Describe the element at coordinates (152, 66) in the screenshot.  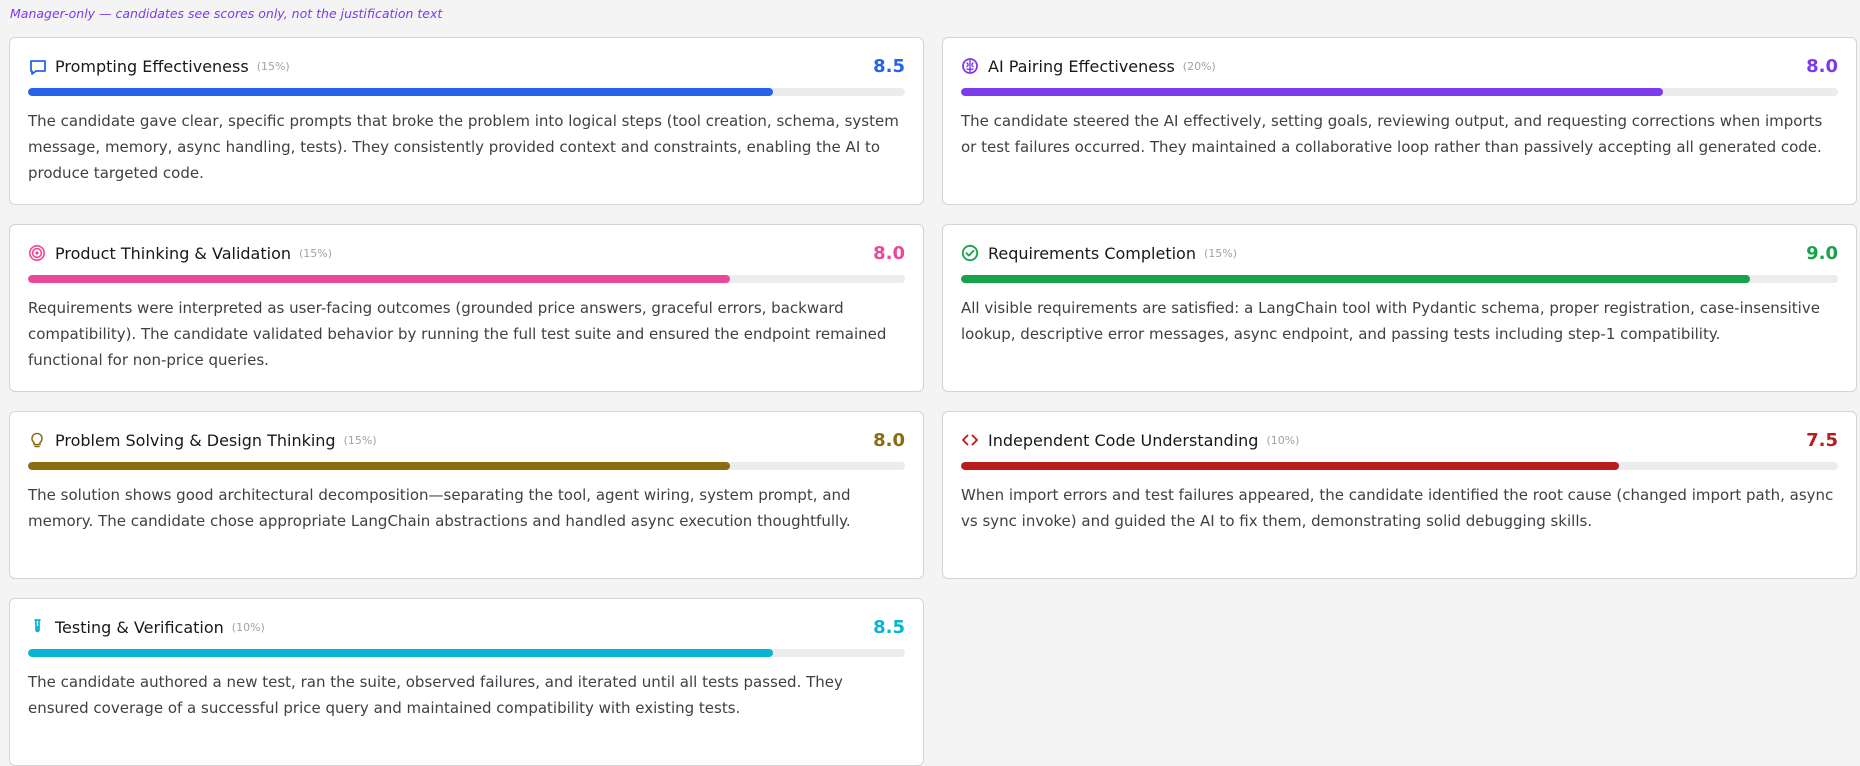
I see `card-title: Prompting Effectiveness` at that location.